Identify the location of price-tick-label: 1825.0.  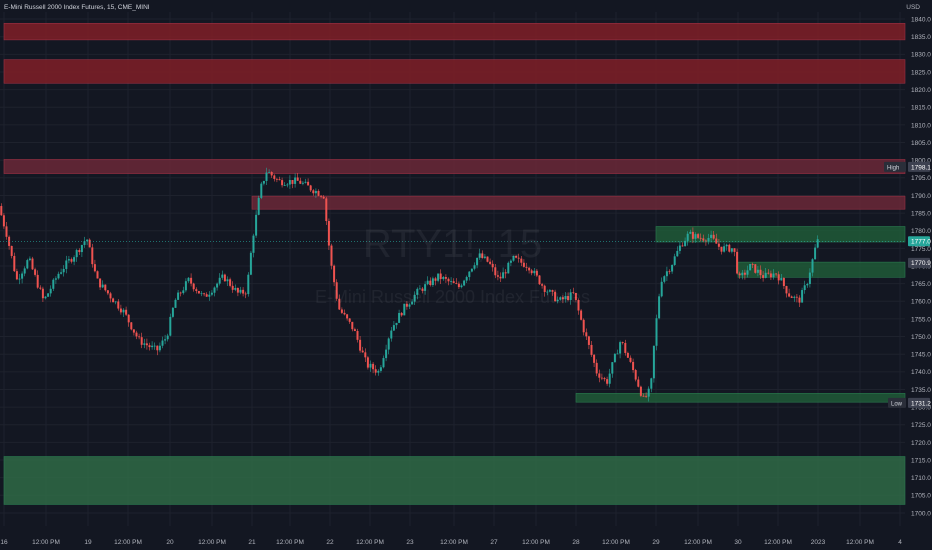
(921, 72).